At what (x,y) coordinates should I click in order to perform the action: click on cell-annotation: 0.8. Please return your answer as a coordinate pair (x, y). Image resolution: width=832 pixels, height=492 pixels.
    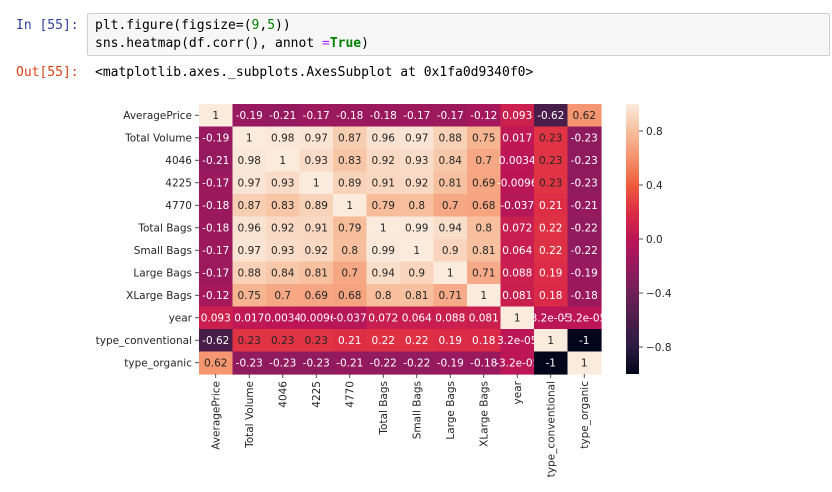
    Looking at the image, I should click on (349, 251).